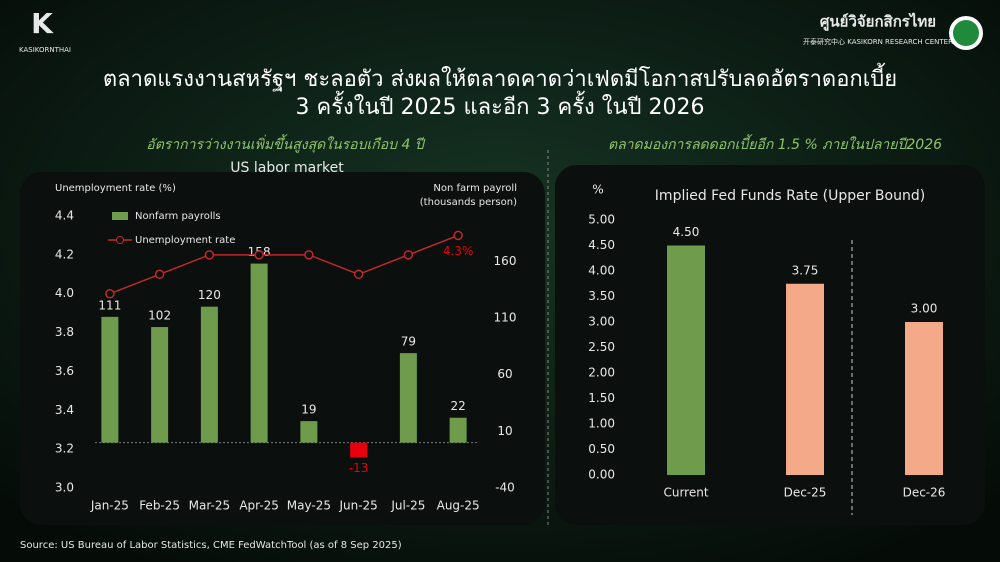 This screenshot has width=1000, height=562. What do you see at coordinates (505, 261) in the screenshot?
I see `y2-tick-label: 160` at bounding box center [505, 261].